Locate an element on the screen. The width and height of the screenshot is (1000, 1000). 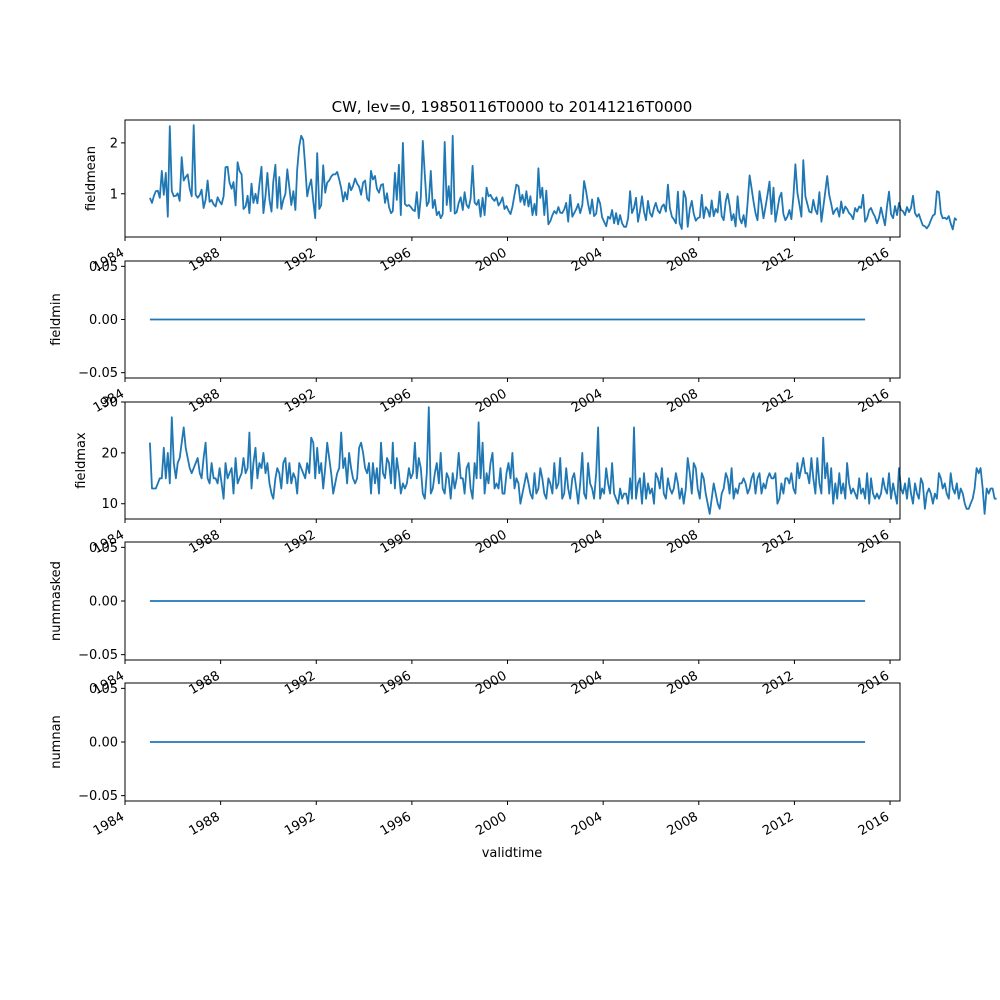
y-tick-label-fieldmin: 0.00 is located at coordinates (103, 320).